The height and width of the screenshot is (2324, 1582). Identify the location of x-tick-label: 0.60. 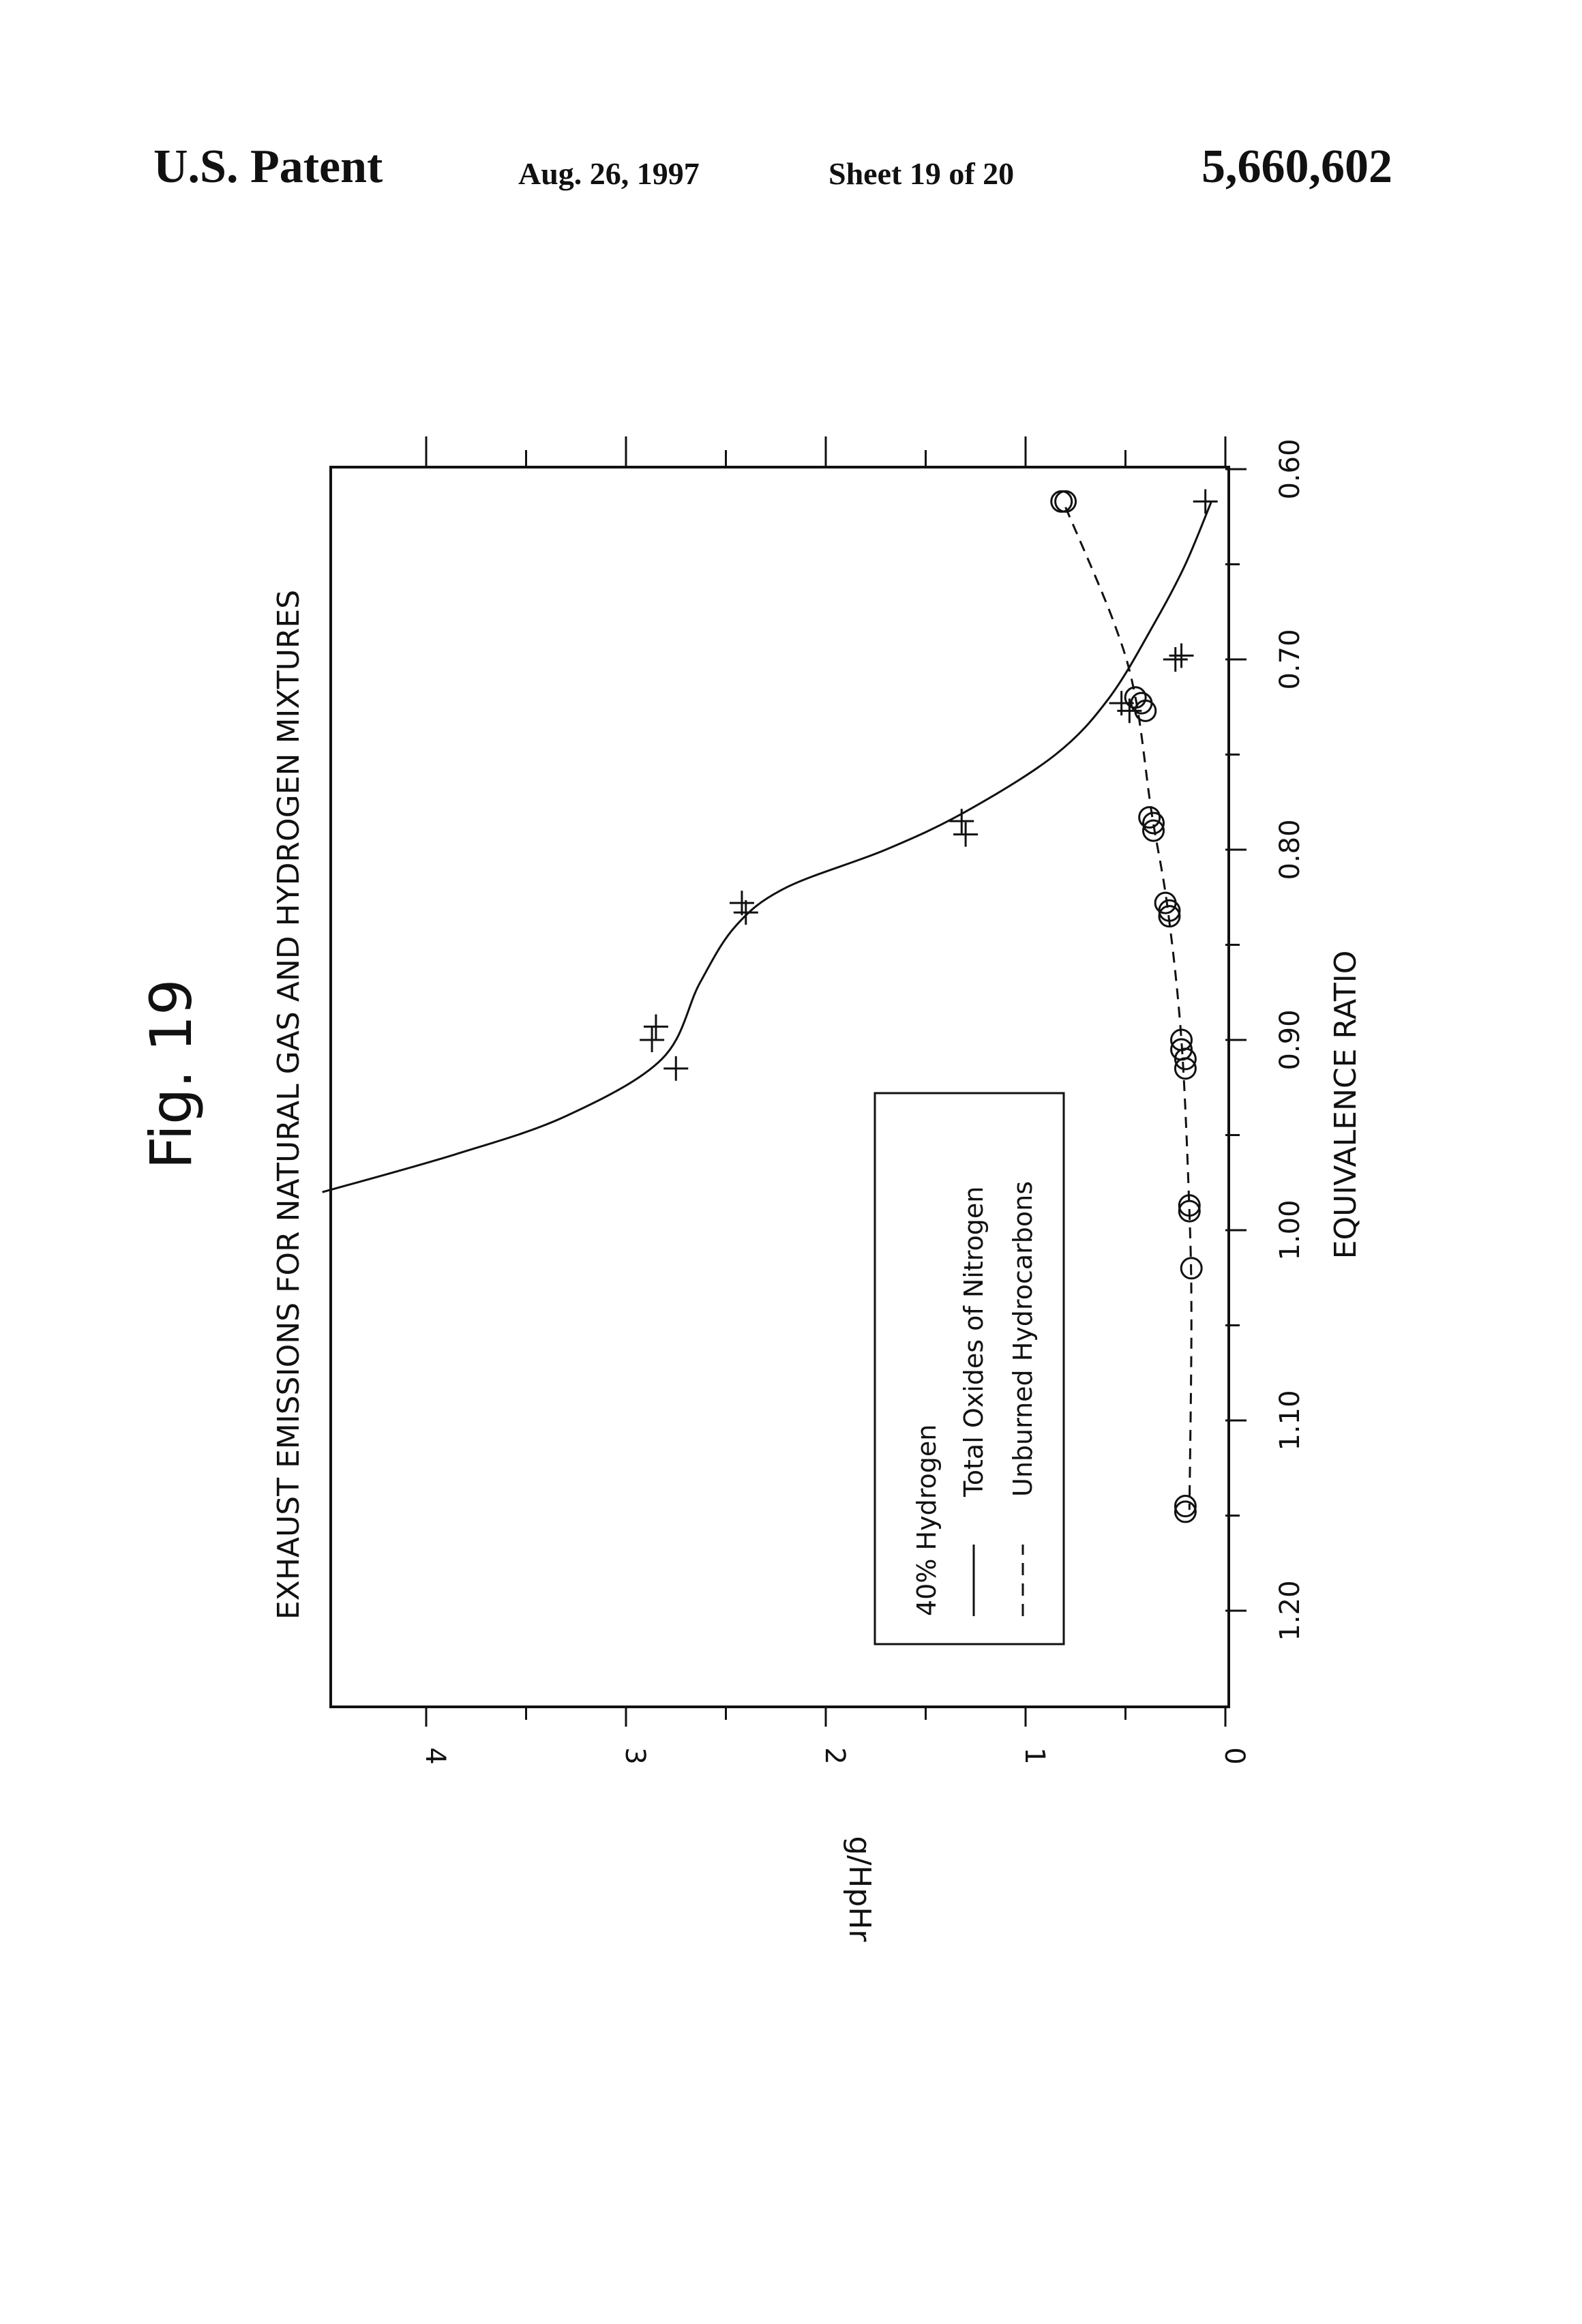
(1290, 468).